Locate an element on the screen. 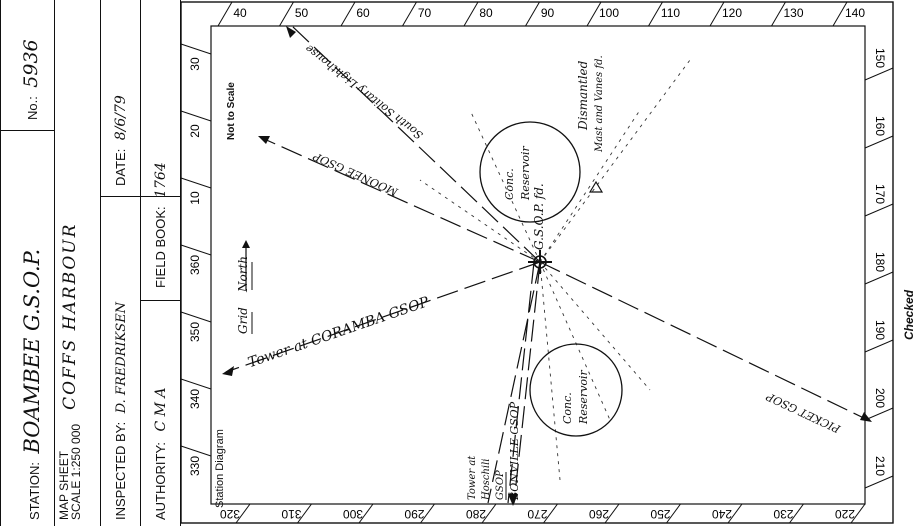  bottom-tick-label: 250 is located at coordinates (660, 514).